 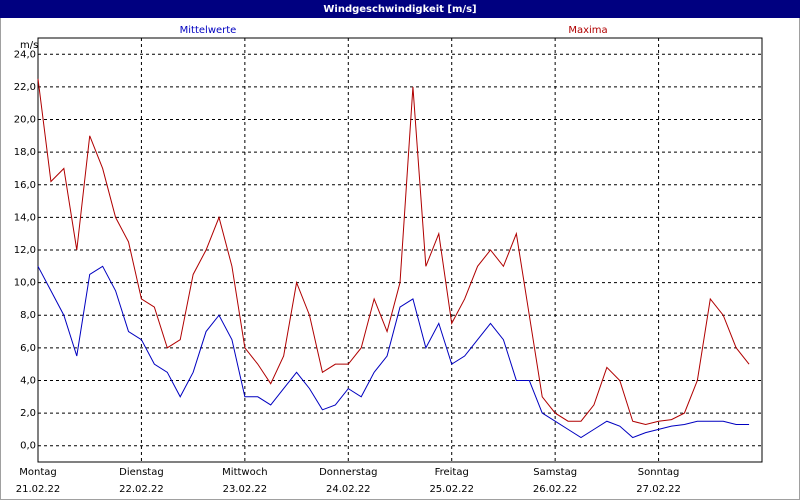 I want to click on title-bar, so click(x=400, y=9).